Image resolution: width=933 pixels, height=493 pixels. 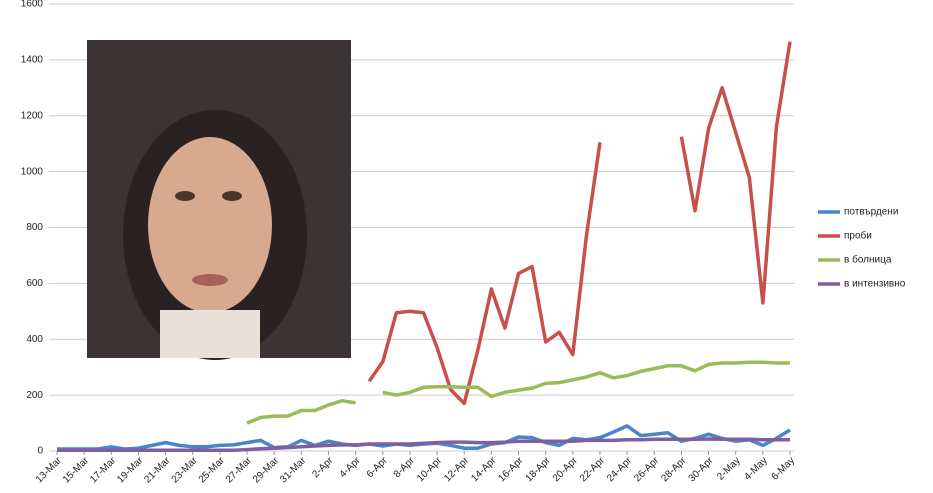 What do you see at coordinates (34, 339) in the screenshot?
I see `y-tick-label: 400` at bounding box center [34, 339].